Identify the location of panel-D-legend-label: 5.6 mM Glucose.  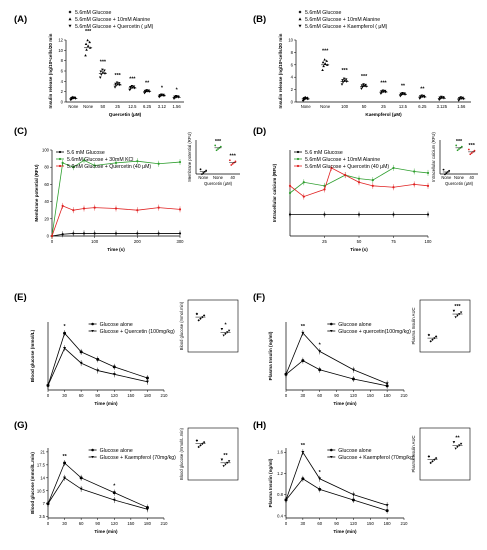
(324, 153).